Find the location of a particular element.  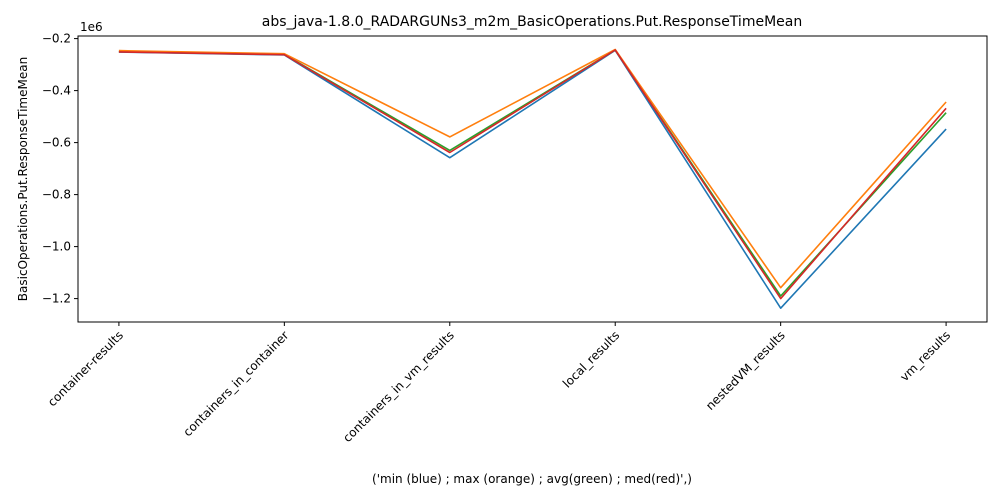

y-axis-label: BasicOperations.Put.ResponseTimeMean is located at coordinates (23, 179).